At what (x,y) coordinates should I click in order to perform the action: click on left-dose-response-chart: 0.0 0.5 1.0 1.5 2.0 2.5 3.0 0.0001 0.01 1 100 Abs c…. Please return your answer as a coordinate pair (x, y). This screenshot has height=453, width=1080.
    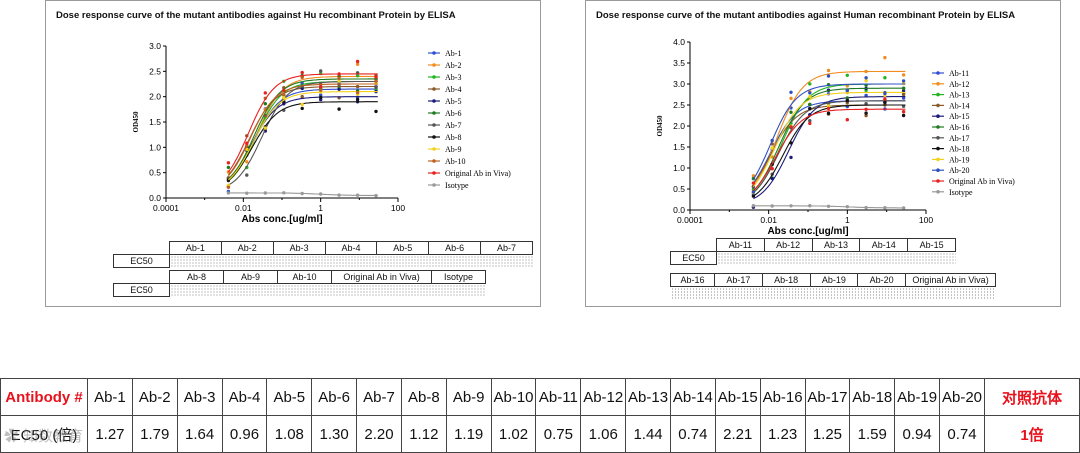
    Looking at the image, I should click on (321, 133).